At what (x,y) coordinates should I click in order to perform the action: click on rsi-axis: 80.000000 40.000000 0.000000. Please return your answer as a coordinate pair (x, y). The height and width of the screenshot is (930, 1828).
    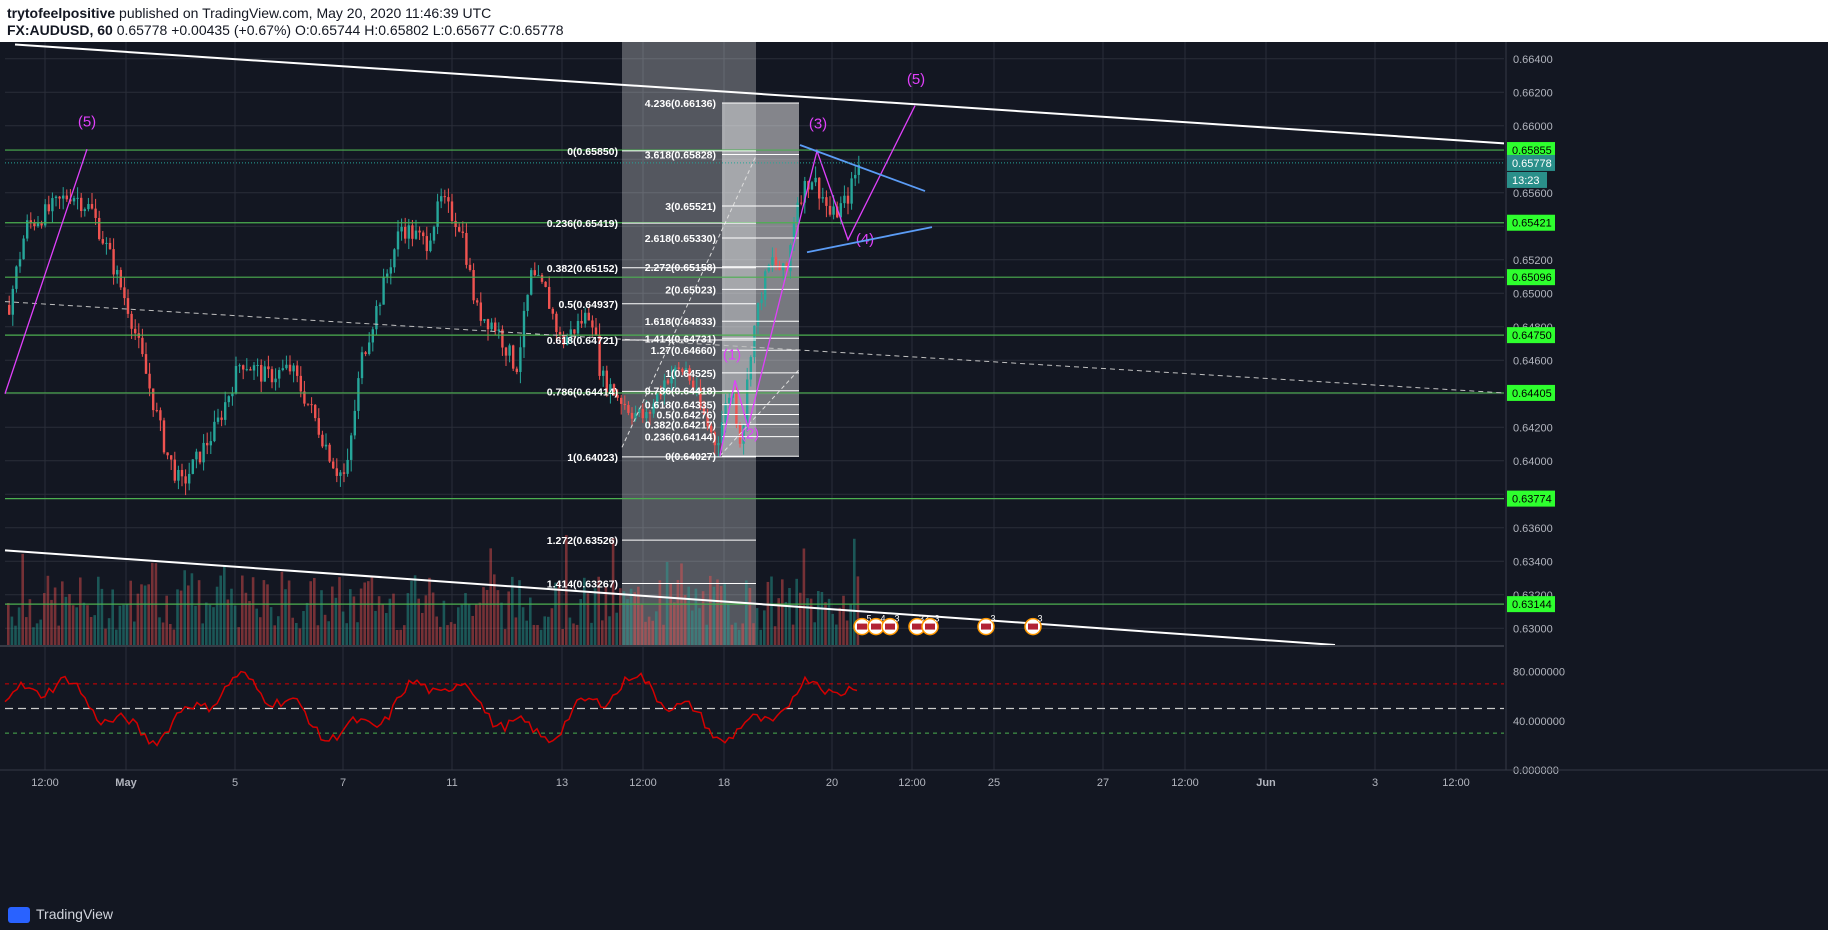
    Looking at the image, I should click on (1539, 722).